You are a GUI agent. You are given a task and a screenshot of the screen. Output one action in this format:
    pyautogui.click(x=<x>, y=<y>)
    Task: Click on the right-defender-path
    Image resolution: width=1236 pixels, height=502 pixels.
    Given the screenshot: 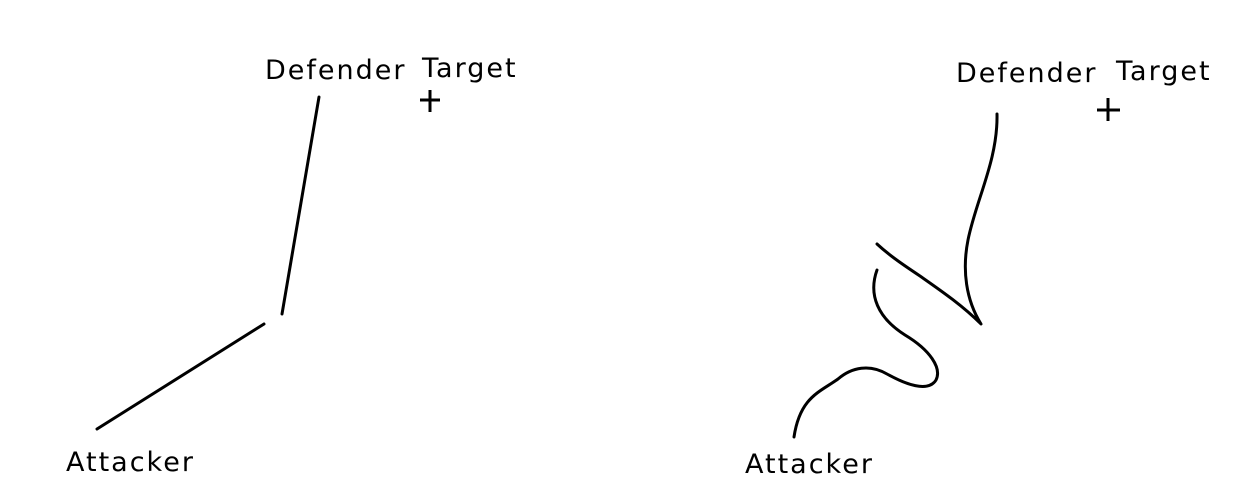 What is the action you would take?
    pyautogui.click(x=937, y=219)
    